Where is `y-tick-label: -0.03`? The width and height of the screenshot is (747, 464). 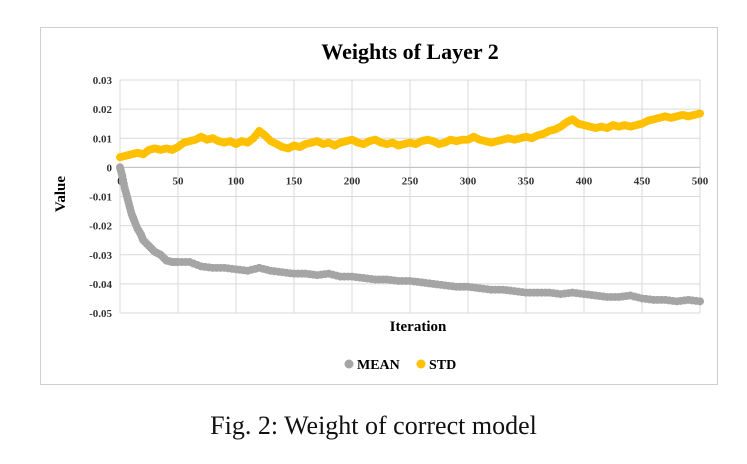
y-tick-label: -0.03 is located at coordinates (100, 256).